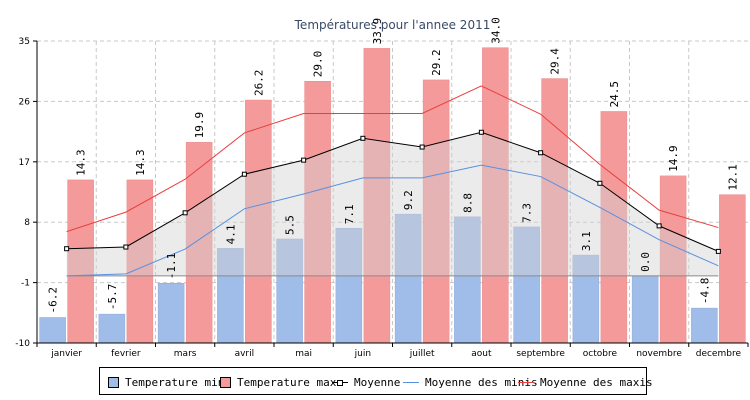 The height and width of the screenshot is (400, 750). I want to click on legend-swatch-moyenne-des-minis, so click(411, 382).